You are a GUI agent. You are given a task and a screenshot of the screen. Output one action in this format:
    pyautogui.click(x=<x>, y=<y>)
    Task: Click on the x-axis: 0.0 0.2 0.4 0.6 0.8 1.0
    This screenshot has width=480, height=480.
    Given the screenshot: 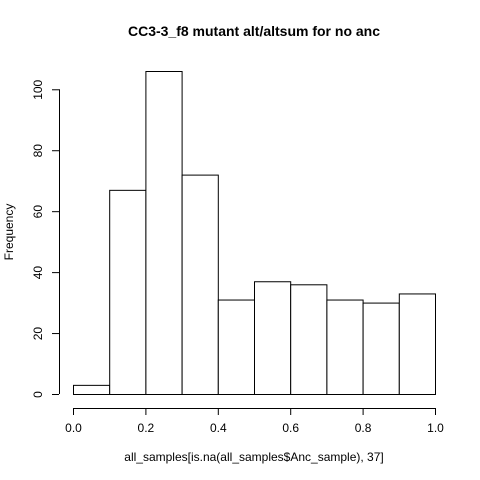 What is the action you would take?
    pyautogui.click(x=254, y=421)
    